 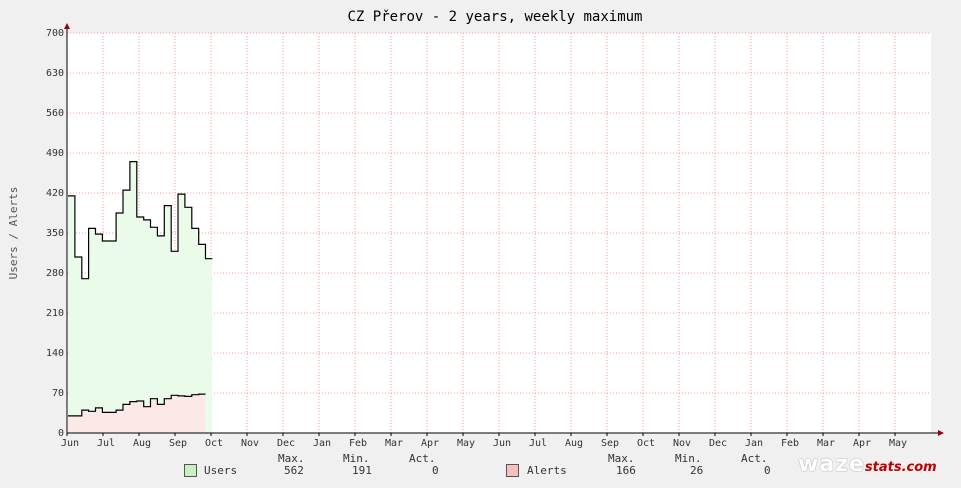 I want to click on alerts-line, so click(x=137, y=405).